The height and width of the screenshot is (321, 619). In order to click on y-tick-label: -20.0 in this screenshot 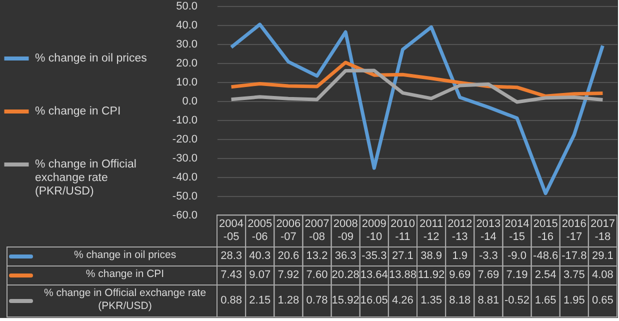, I will do `click(185, 140)`.